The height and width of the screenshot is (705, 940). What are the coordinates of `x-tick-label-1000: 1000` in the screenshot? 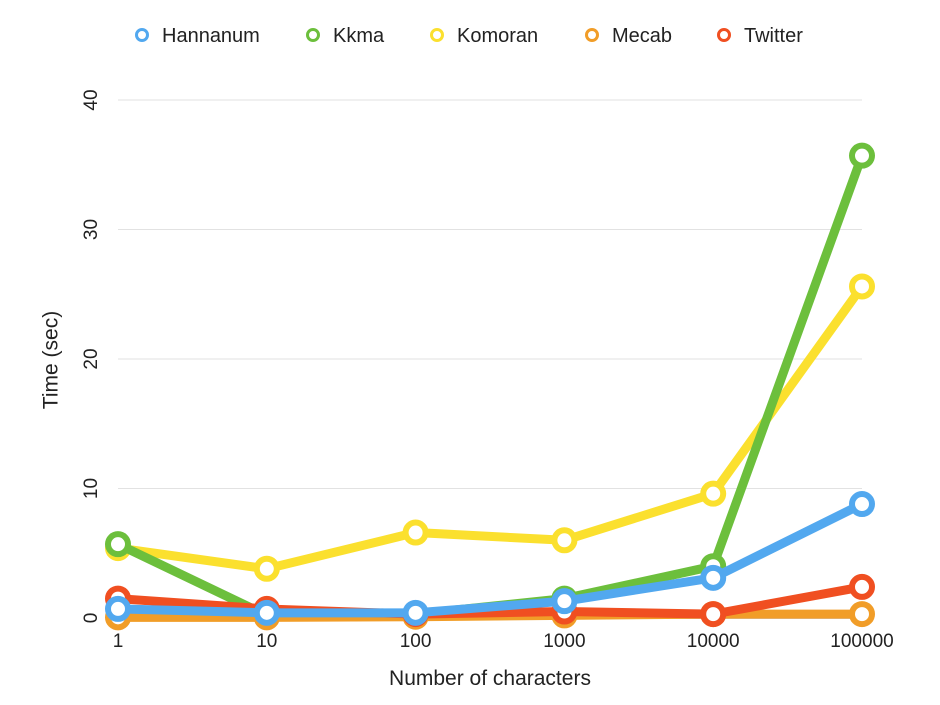 It's located at (564, 641).